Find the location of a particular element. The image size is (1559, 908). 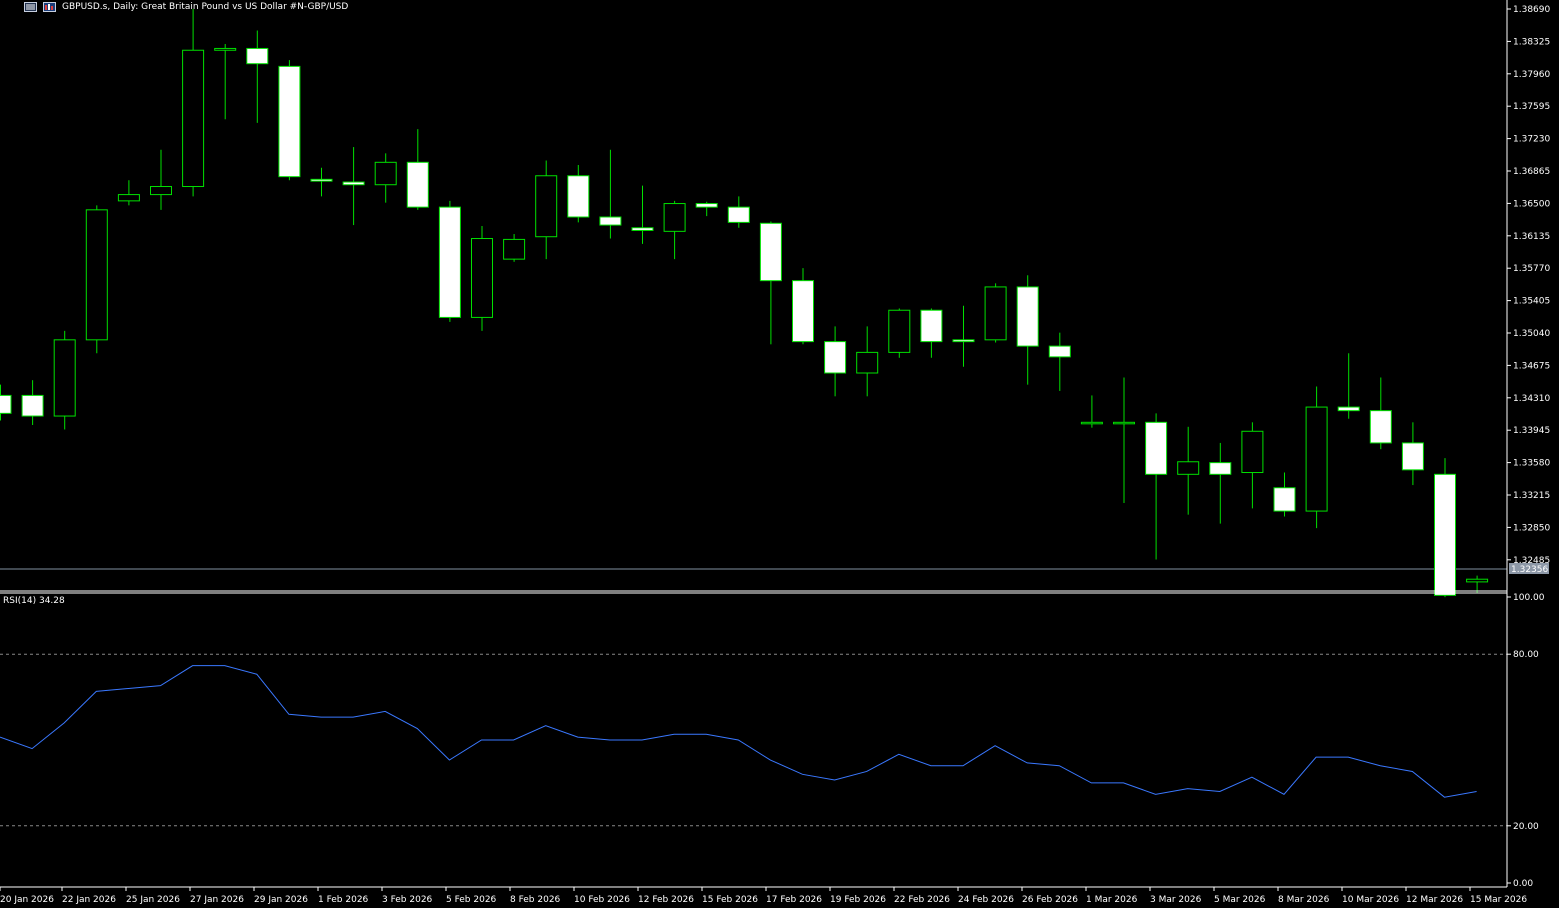

menu-list-icon is located at coordinates (30, 7).